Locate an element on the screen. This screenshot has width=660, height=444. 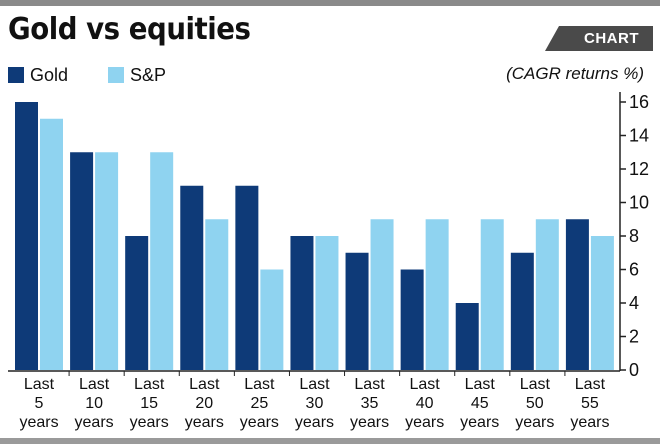
x-tick-label-7-2: years is located at coordinates (424, 422).